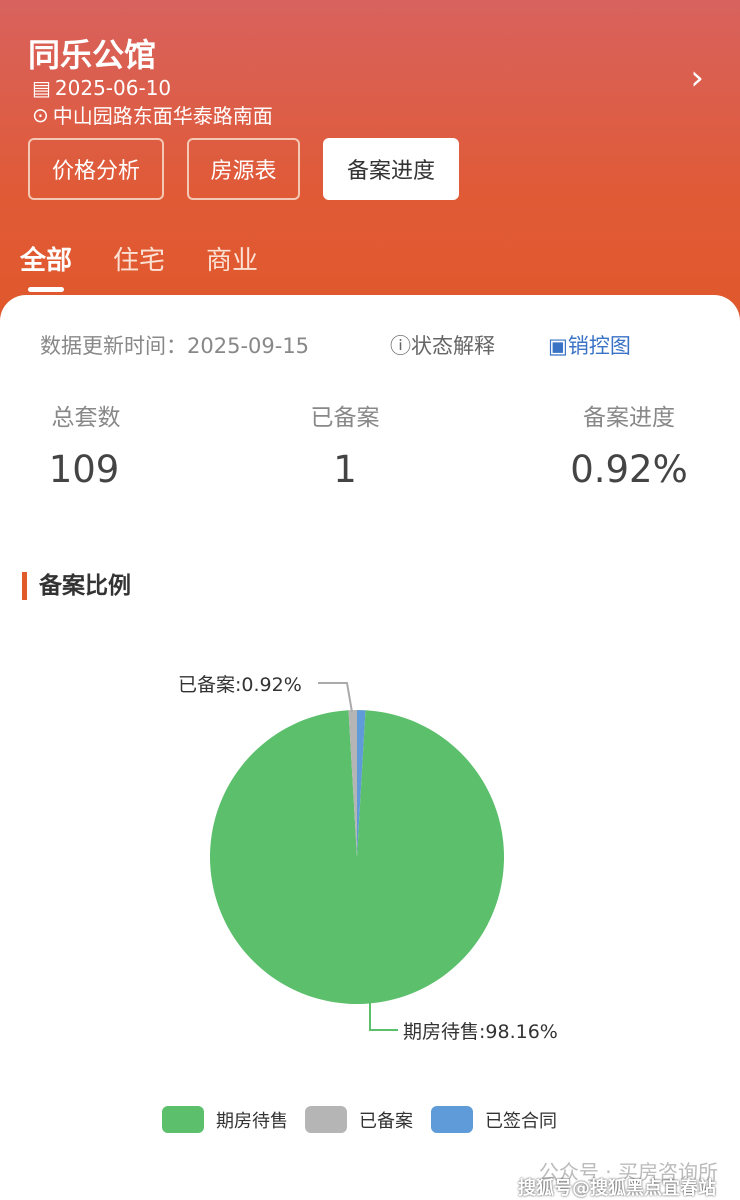 Image resolution: width=740 pixels, height=1200 pixels. Describe the element at coordinates (359, 1119) in the screenshot. I see `legend-item-filed: 已备案` at that location.